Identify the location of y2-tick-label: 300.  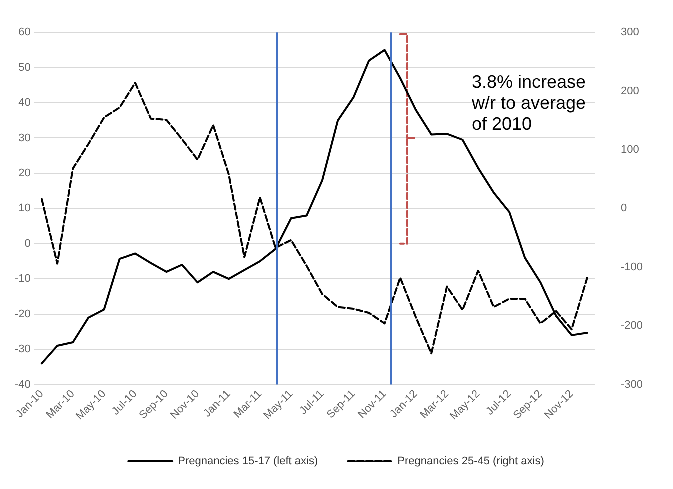
(630, 32).